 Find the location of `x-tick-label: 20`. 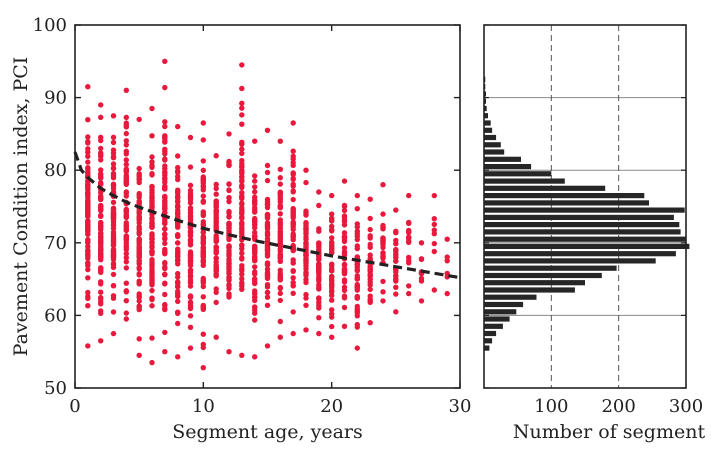

x-tick-label: 20 is located at coordinates (331, 406).